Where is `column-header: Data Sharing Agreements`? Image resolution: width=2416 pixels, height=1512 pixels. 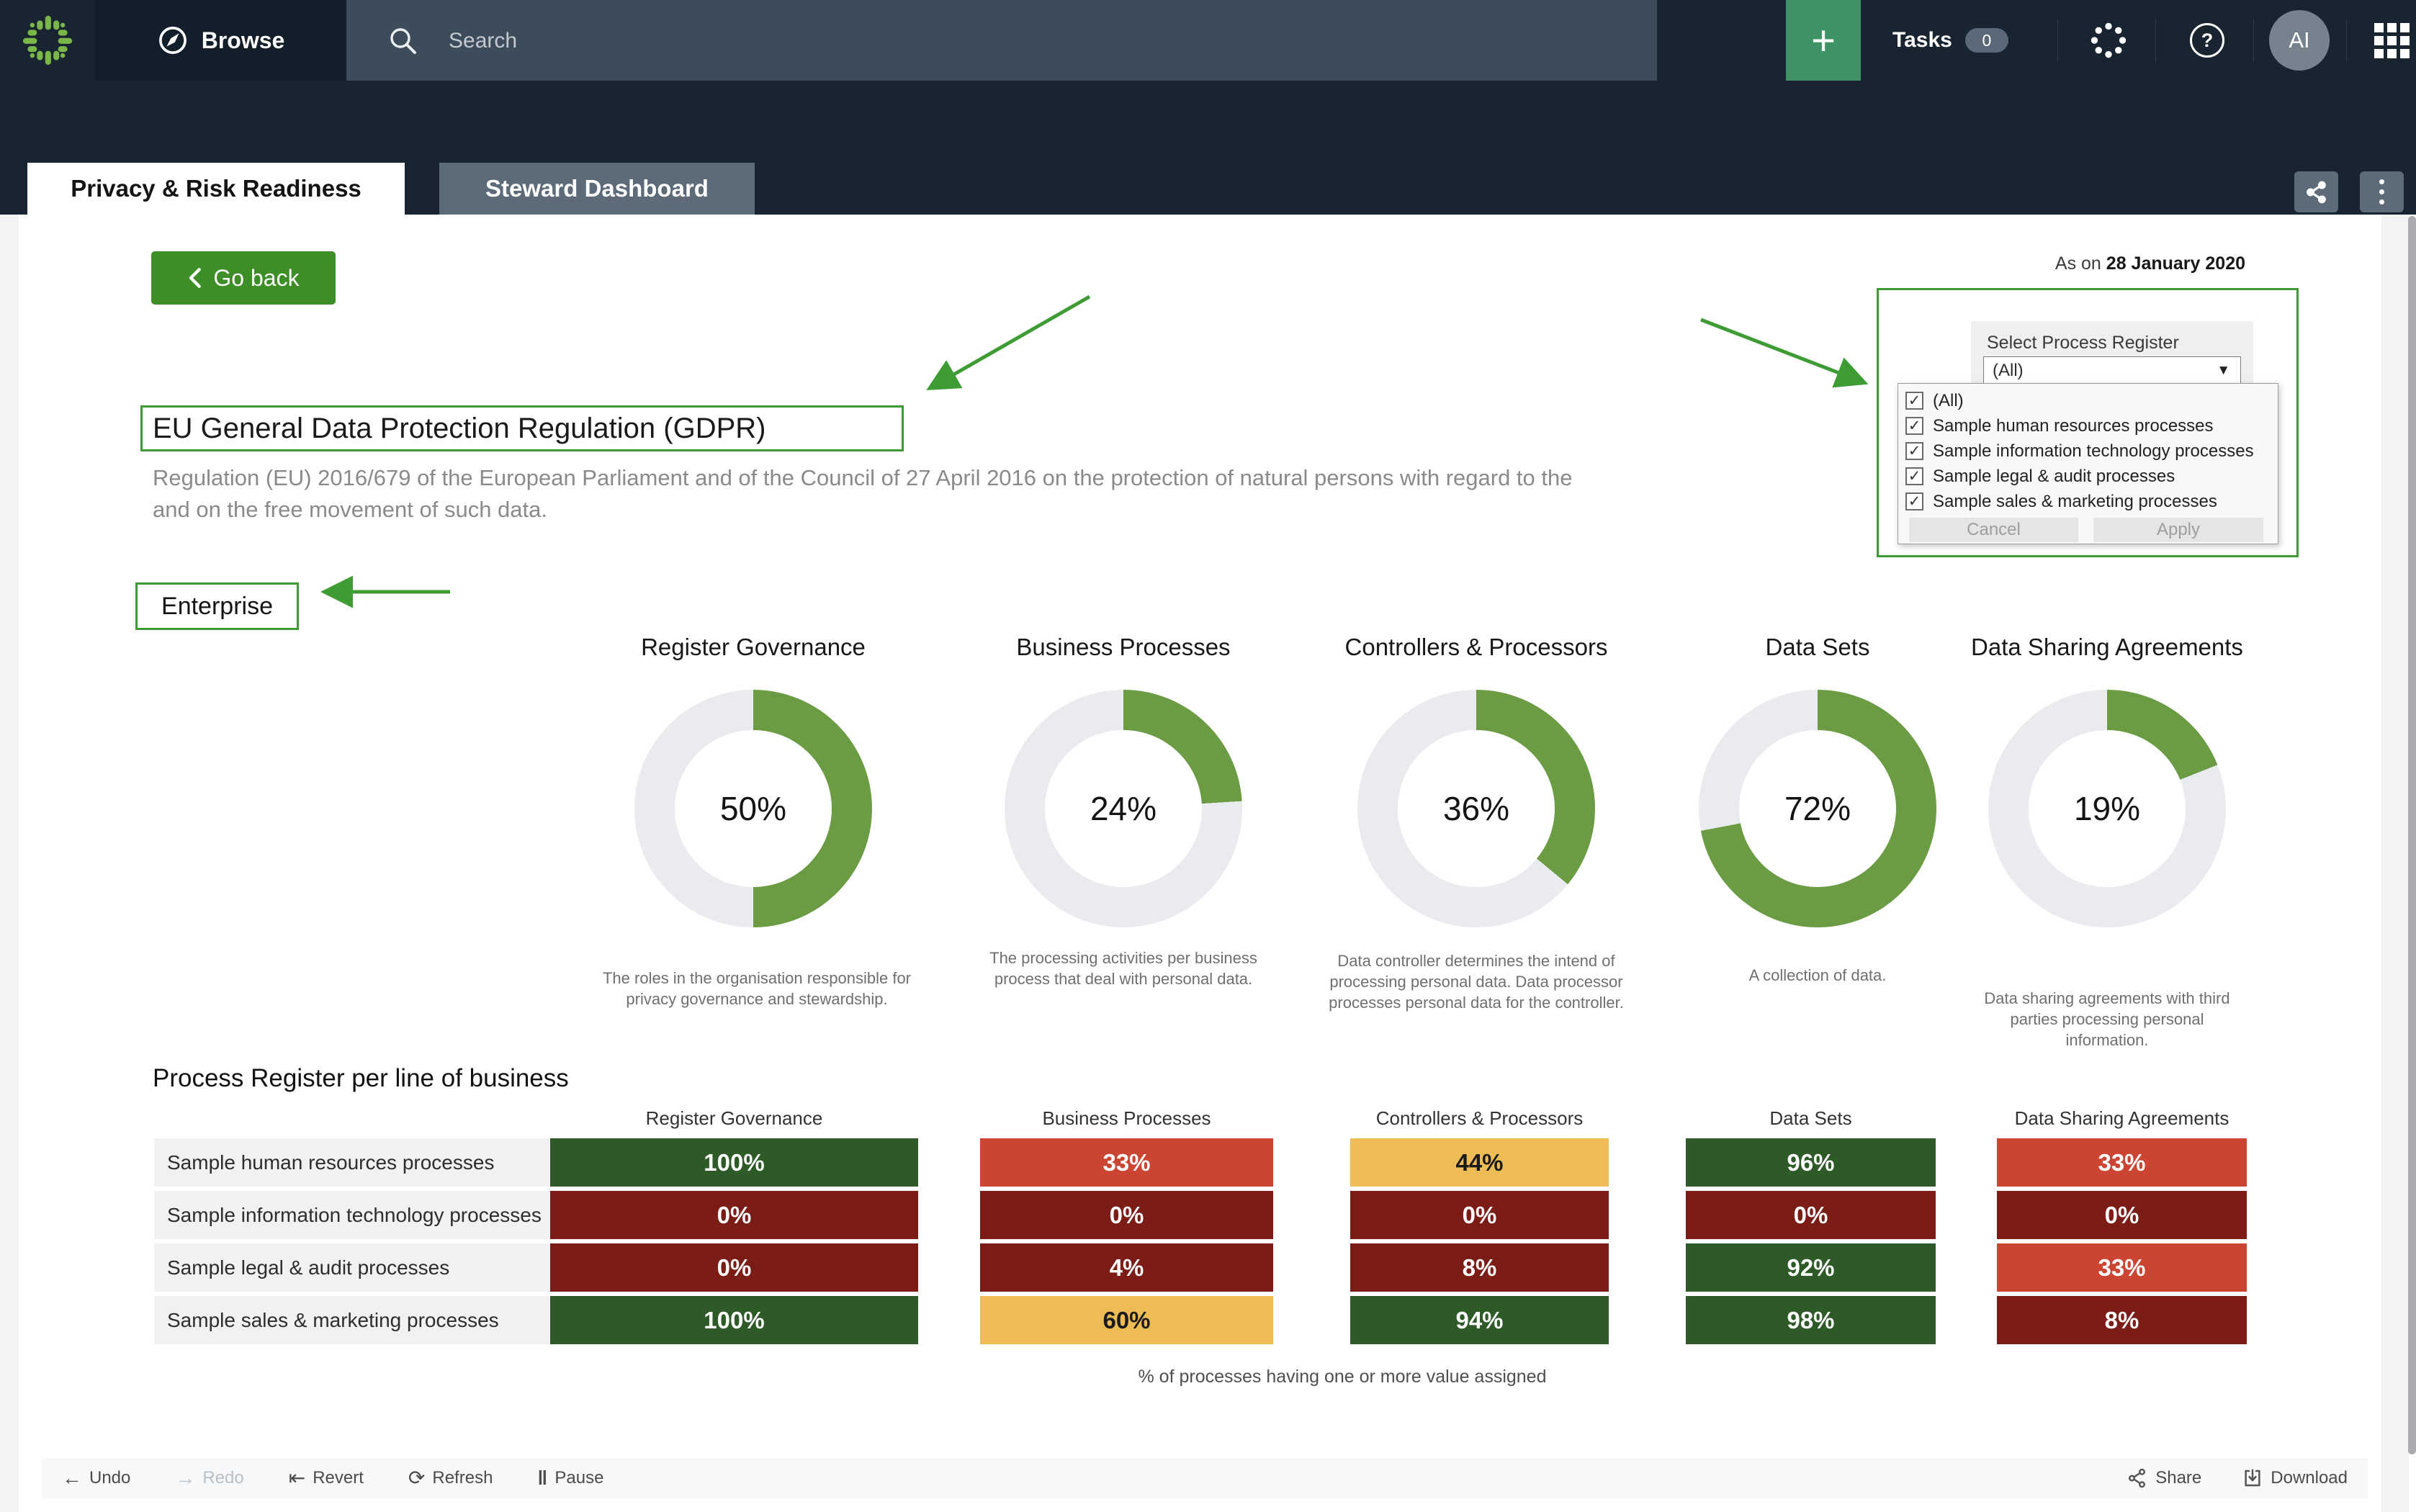 column-header: Data Sharing Agreements is located at coordinates (2121, 1118).